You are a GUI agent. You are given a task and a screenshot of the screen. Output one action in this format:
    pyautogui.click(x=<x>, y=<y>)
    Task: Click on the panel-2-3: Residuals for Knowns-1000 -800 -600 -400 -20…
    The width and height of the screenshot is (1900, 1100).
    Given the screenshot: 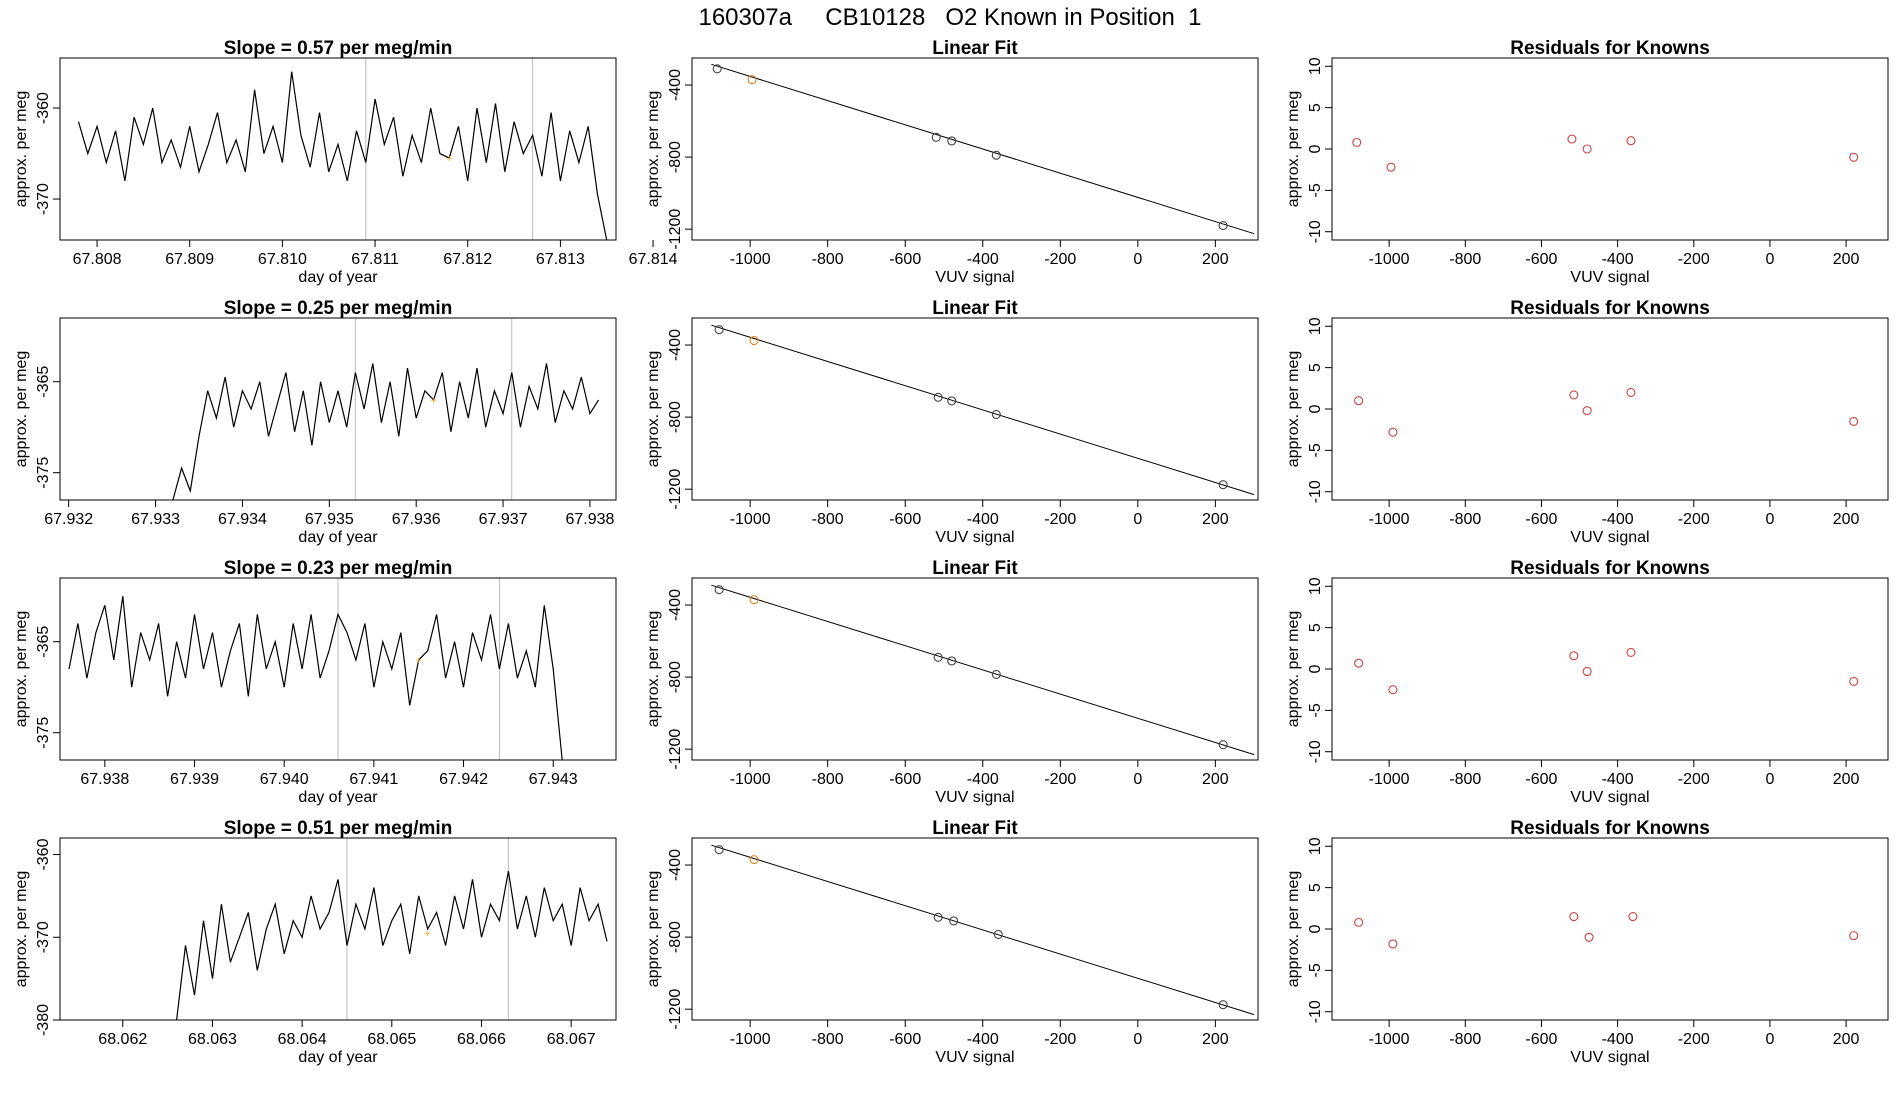 What is the action you would take?
    pyautogui.click(x=1587, y=422)
    